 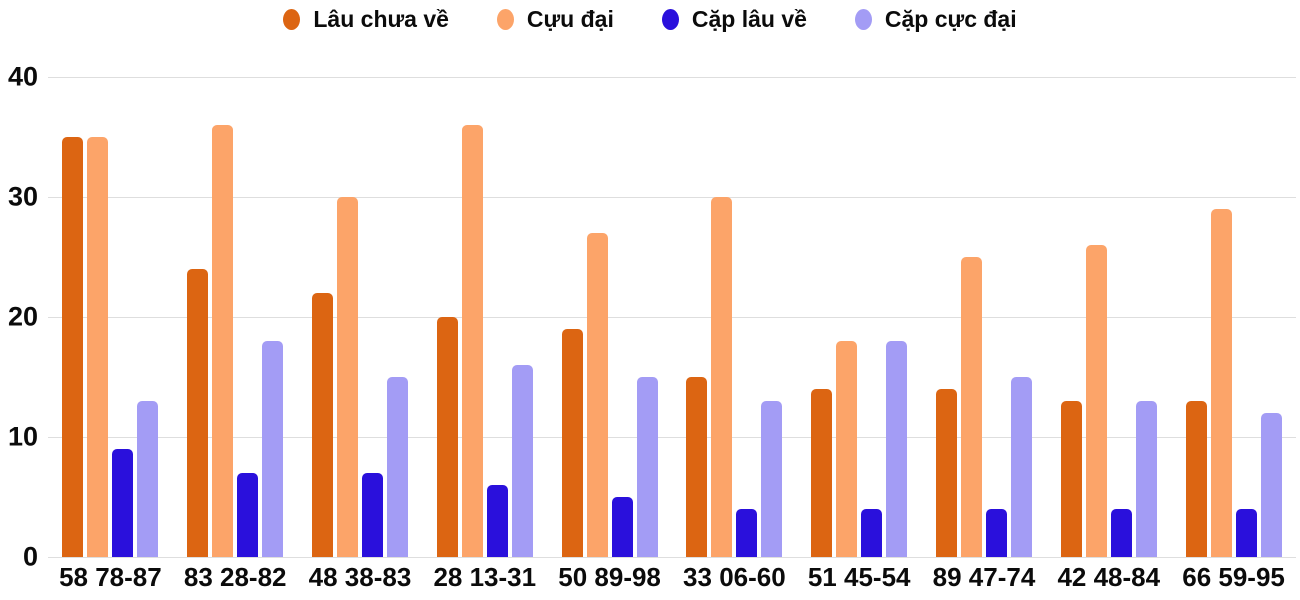 I want to click on x-category-label: 48 38-83, so click(x=360, y=577).